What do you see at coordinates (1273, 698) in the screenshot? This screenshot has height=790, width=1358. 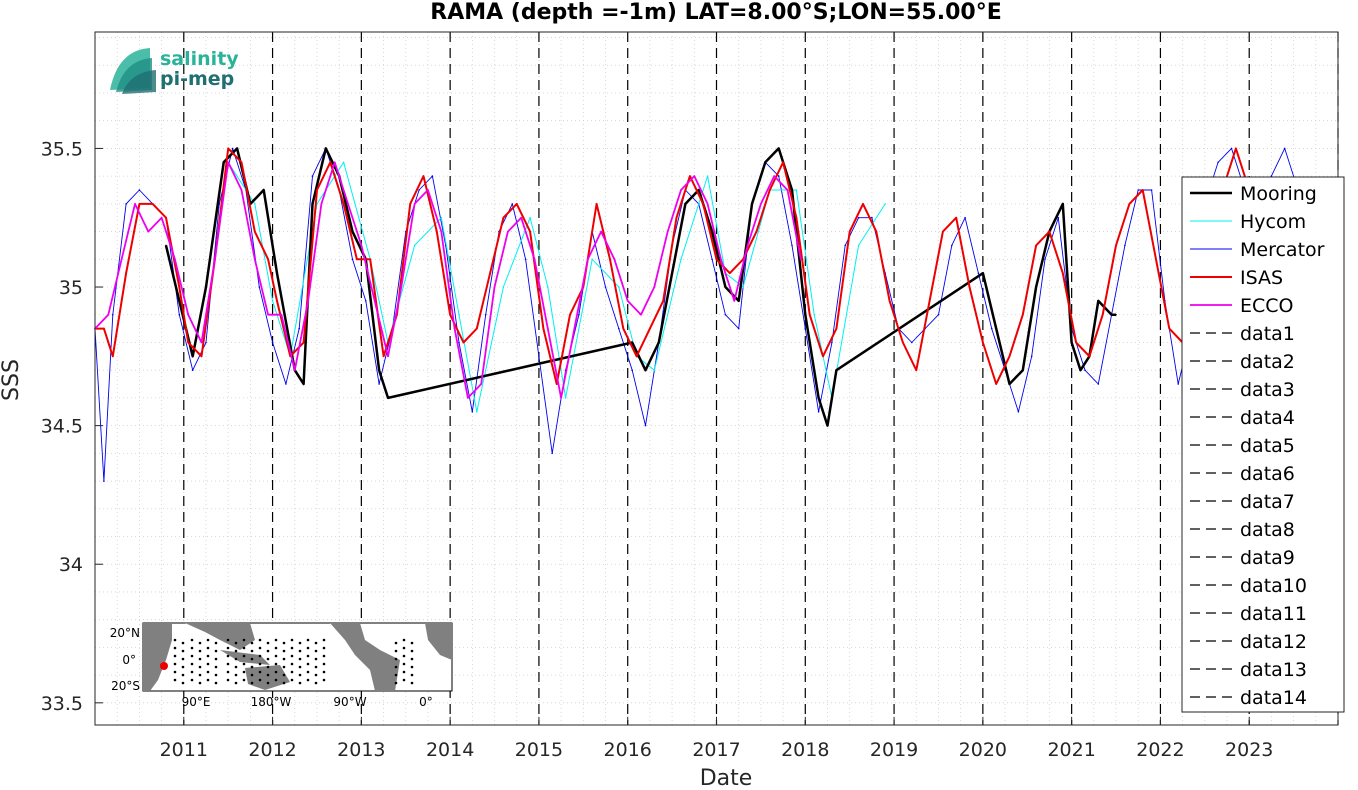 I see `legend-label-data14: data14` at bounding box center [1273, 698].